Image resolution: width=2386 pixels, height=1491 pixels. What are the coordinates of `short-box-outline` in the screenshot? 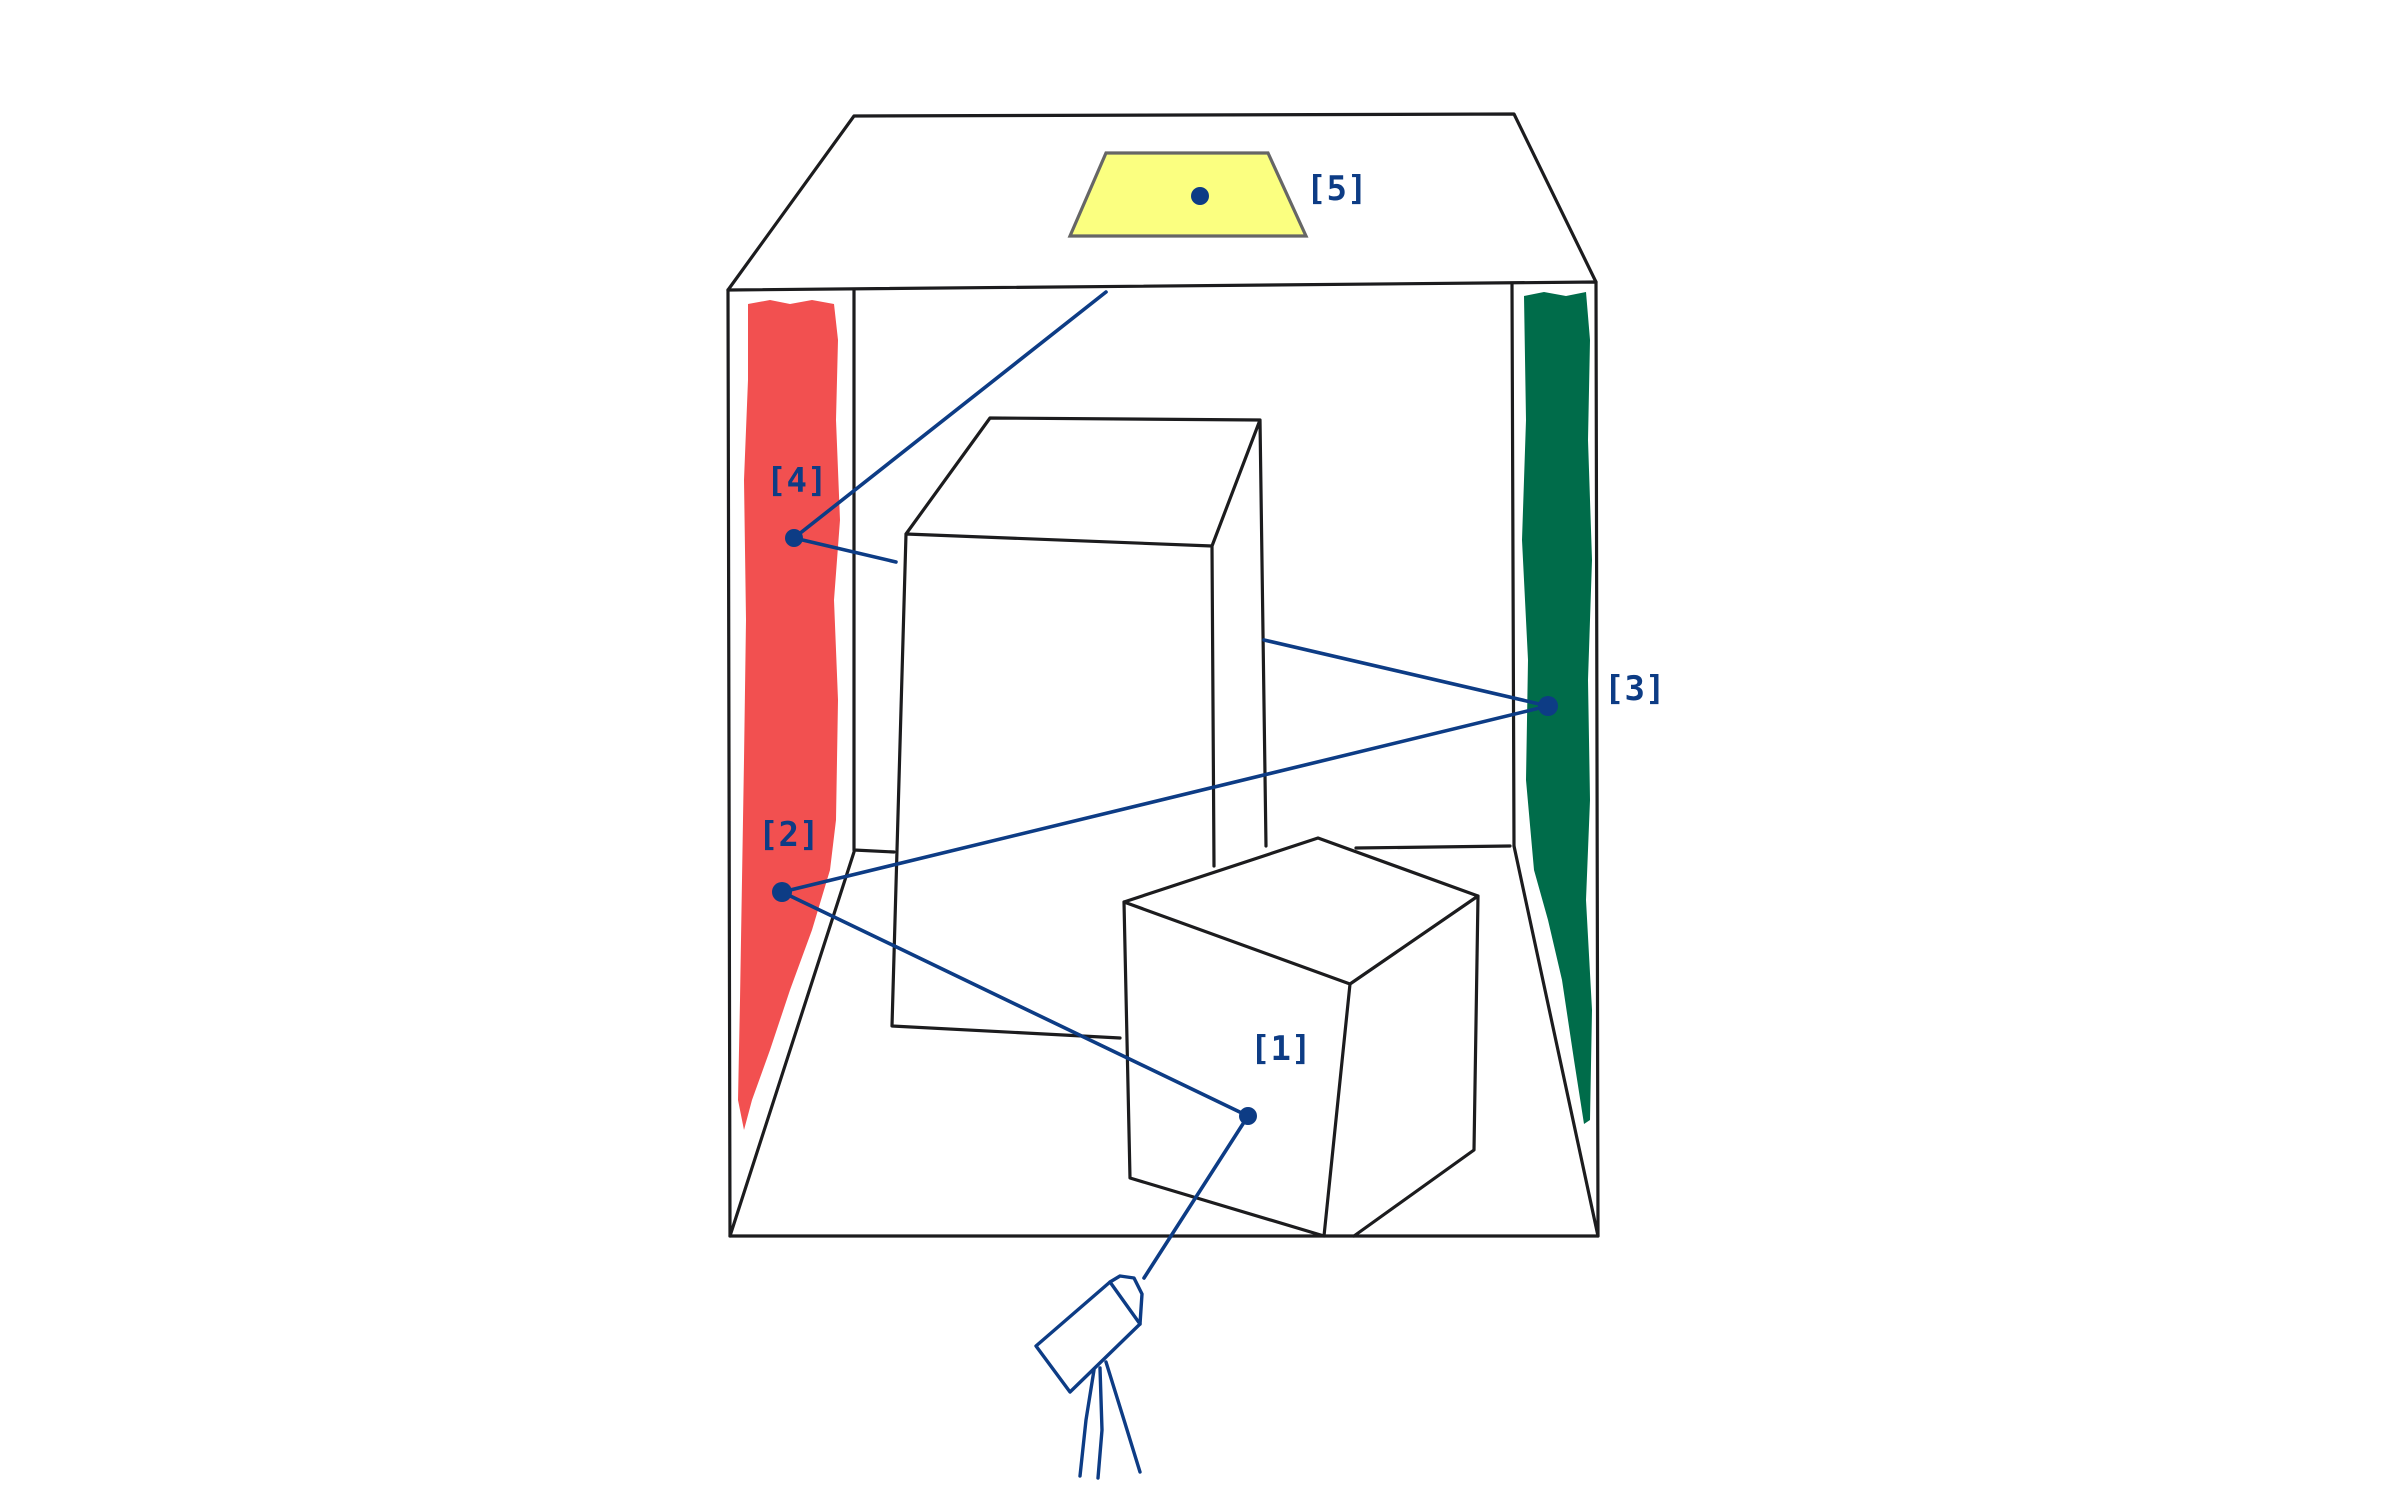 It's located at (1301, 1037).